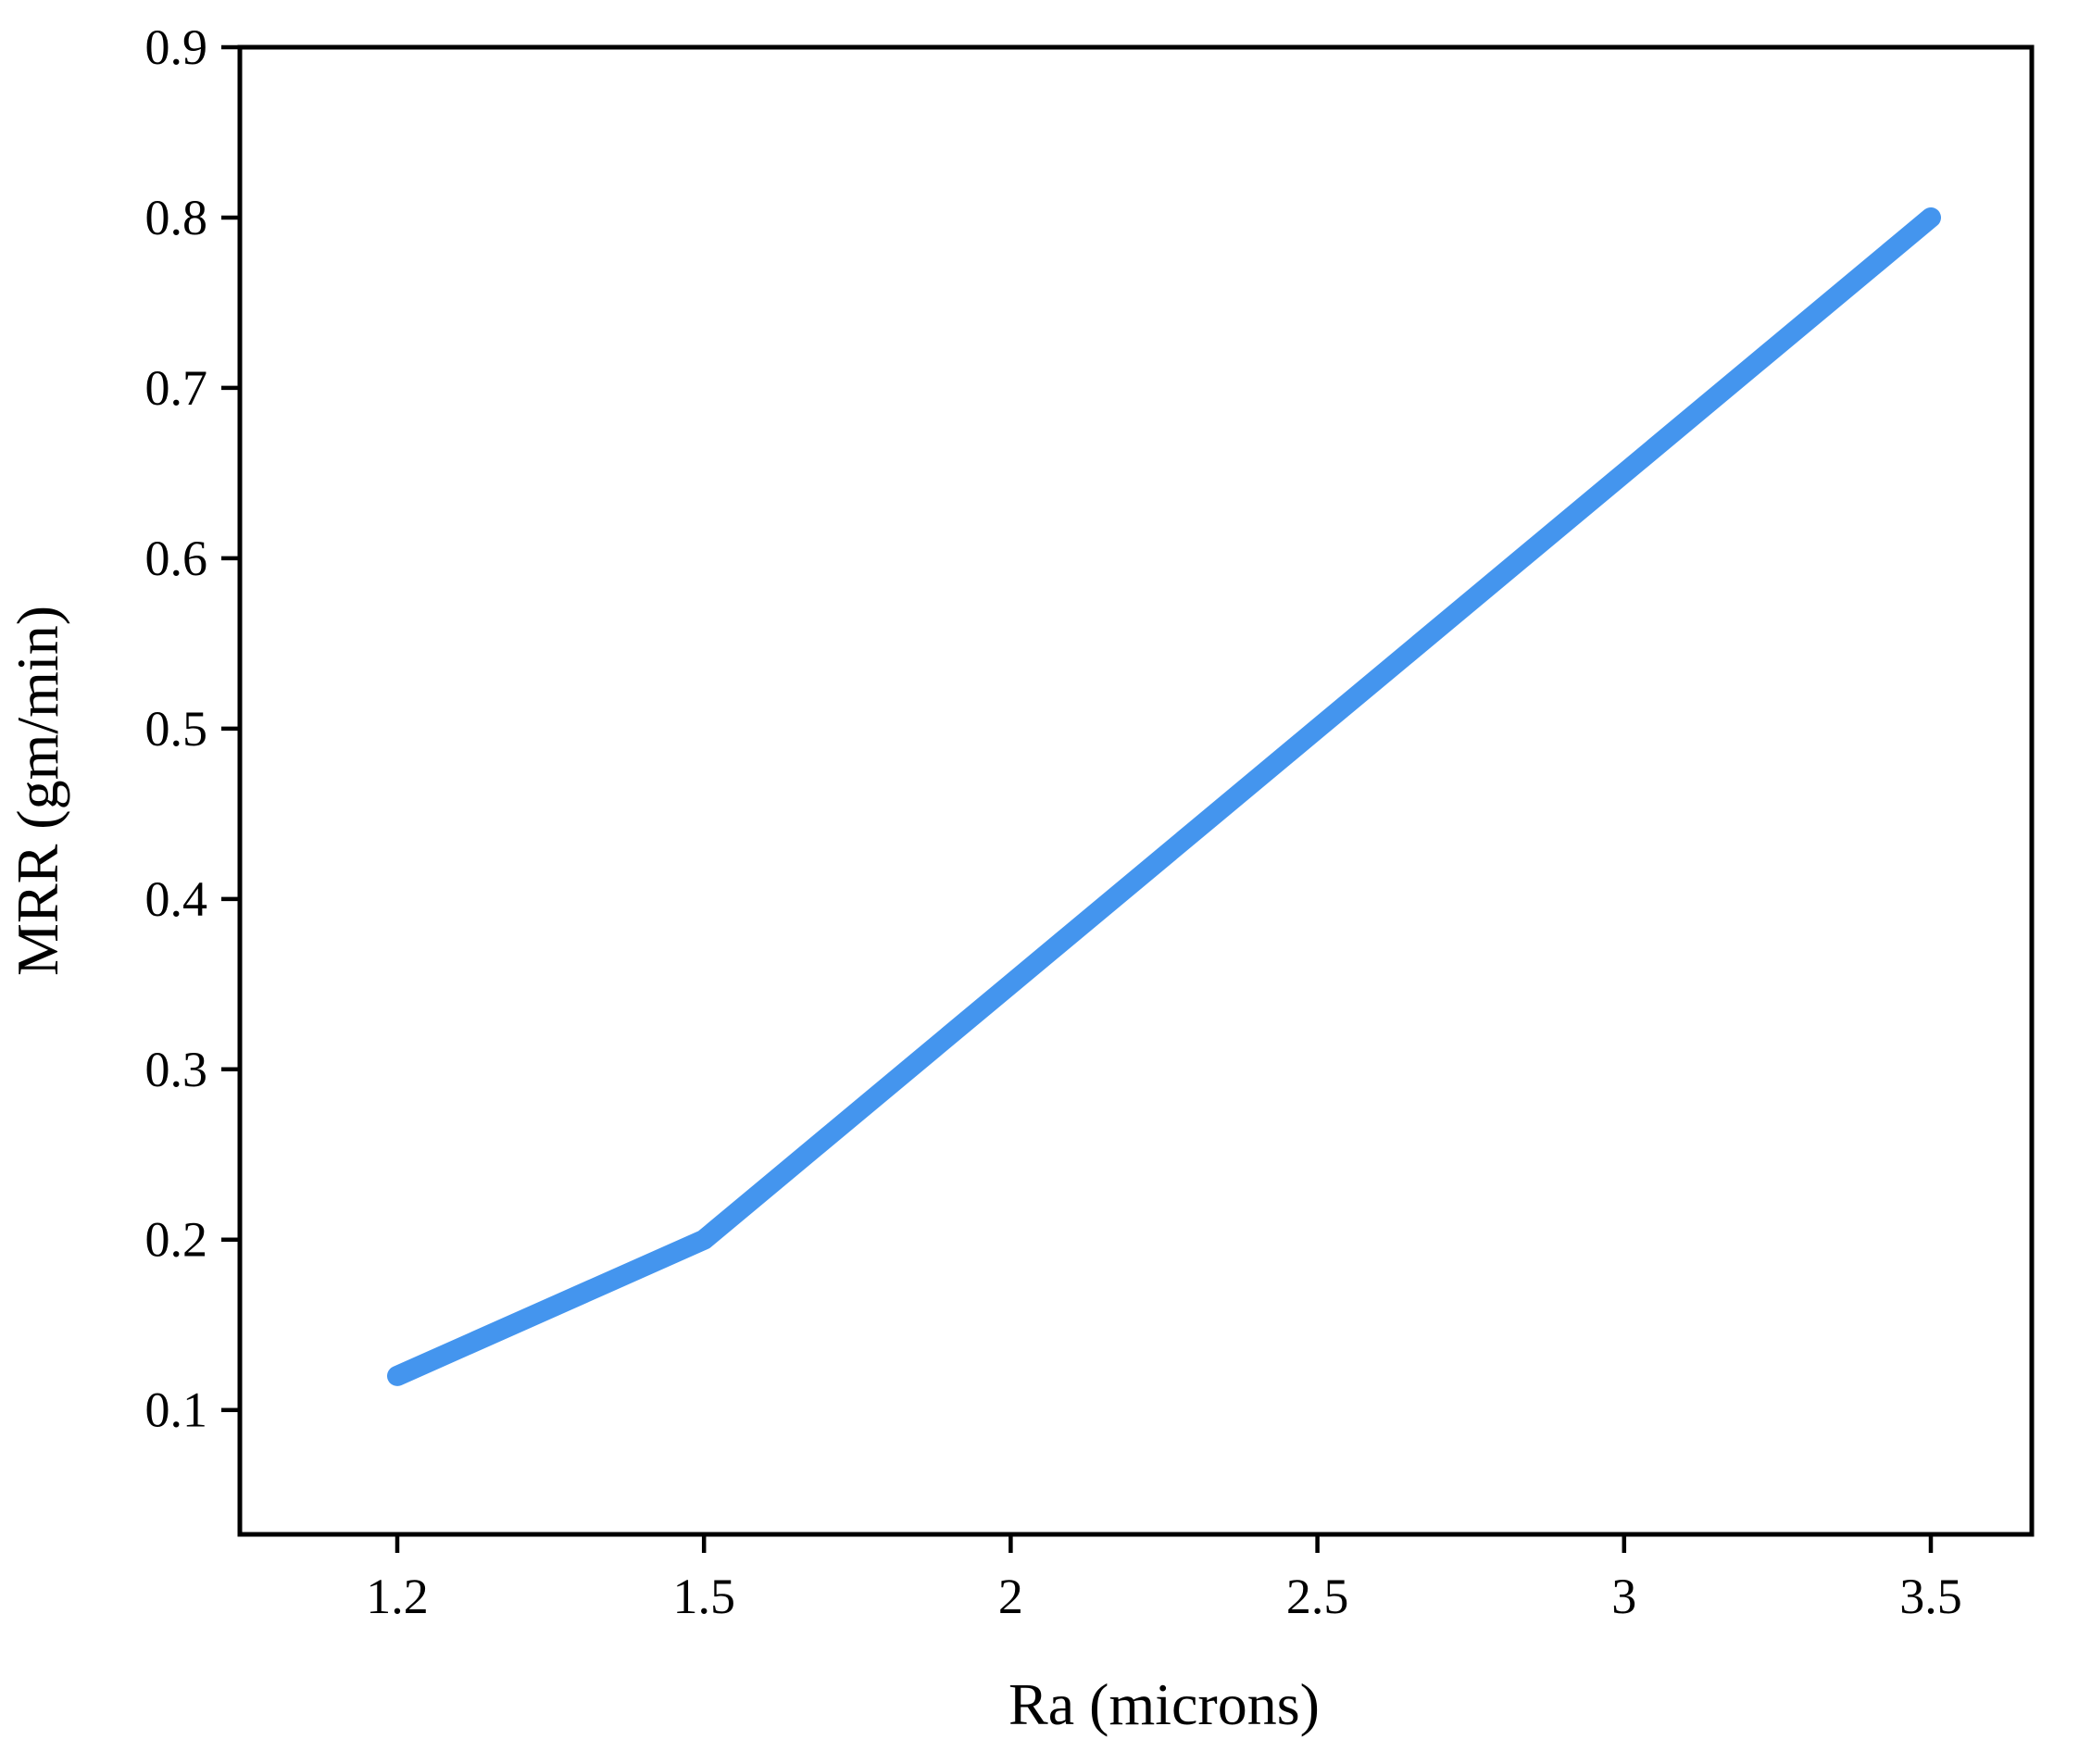 The height and width of the screenshot is (1764, 2079). What do you see at coordinates (1164, 1704) in the screenshot?
I see `x-axis-title: Ra (microns)` at bounding box center [1164, 1704].